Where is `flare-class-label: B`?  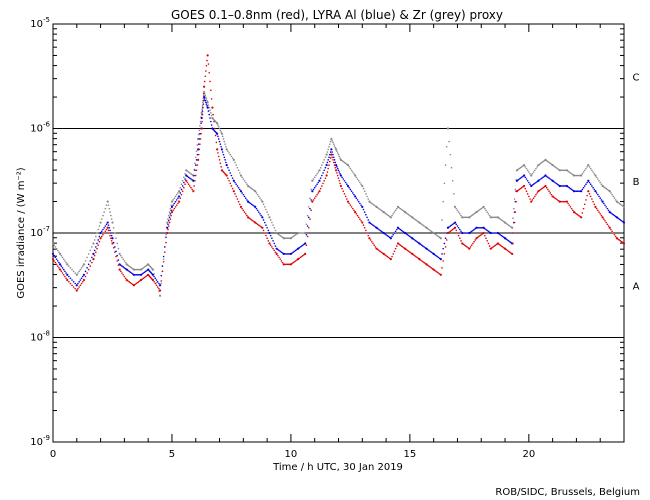 flare-class-label: B is located at coordinates (636, 182).